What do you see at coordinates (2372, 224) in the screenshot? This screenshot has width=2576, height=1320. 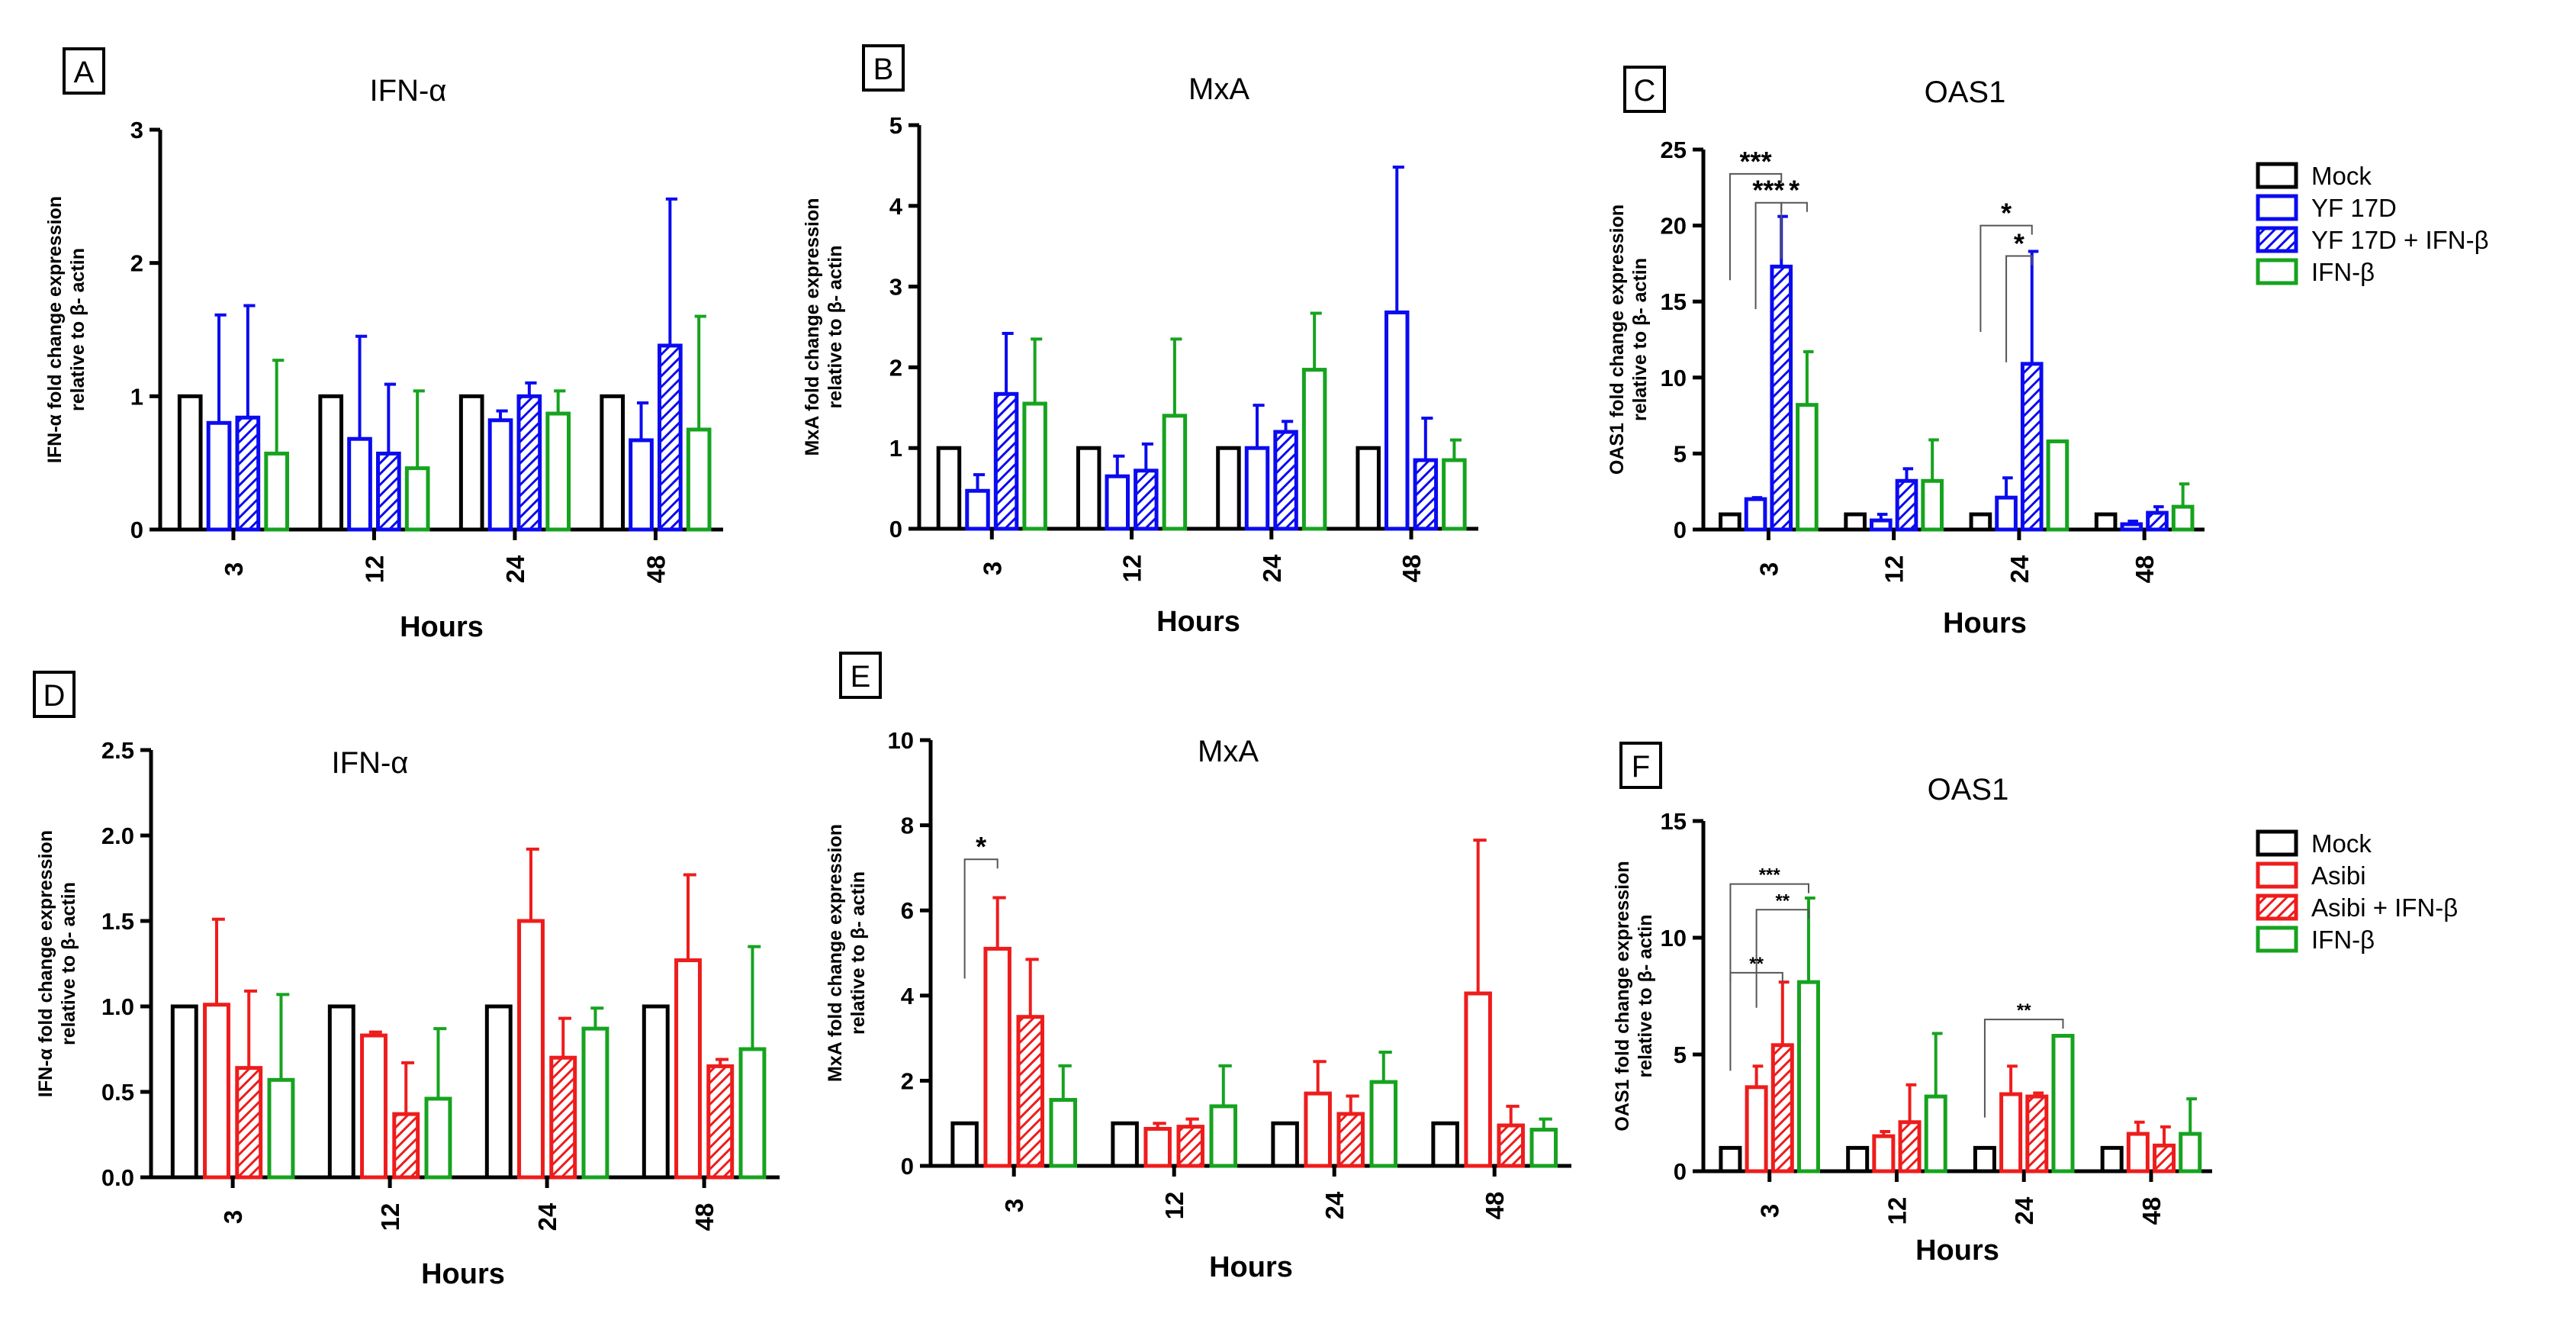 I see `legend-top: Mock YF 17D YF 17D + IFN-β IFN-β` at bounding box center [2372, 224].